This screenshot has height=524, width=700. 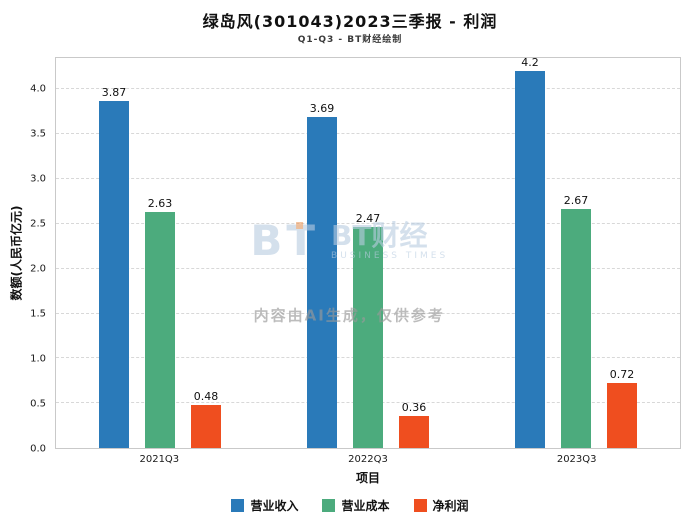 What do you see at coordinates (414, 407) in the screenshot?
I see `bar-value-label: 0.36` at bounding box center [414, 407].